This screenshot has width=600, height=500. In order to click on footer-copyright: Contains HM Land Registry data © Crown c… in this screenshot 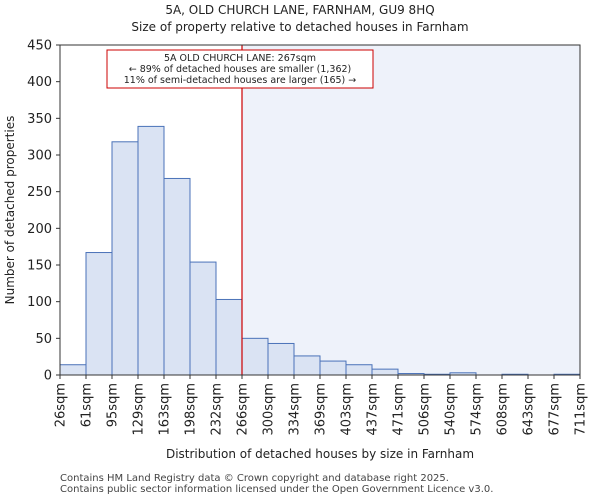, I will do `click(254, 478)`.